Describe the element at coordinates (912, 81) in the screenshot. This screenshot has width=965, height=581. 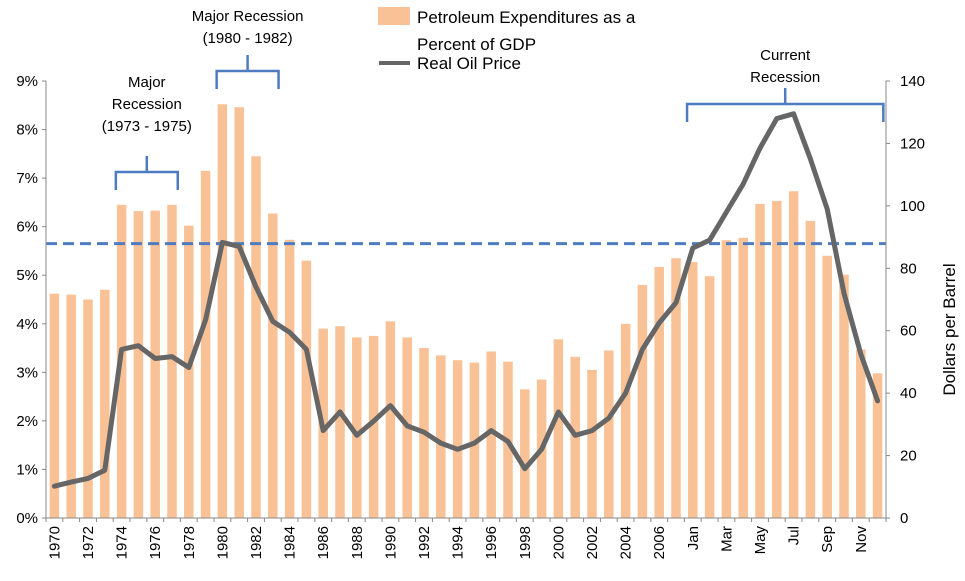
I see `y-right-tick-label: 140` at that location.